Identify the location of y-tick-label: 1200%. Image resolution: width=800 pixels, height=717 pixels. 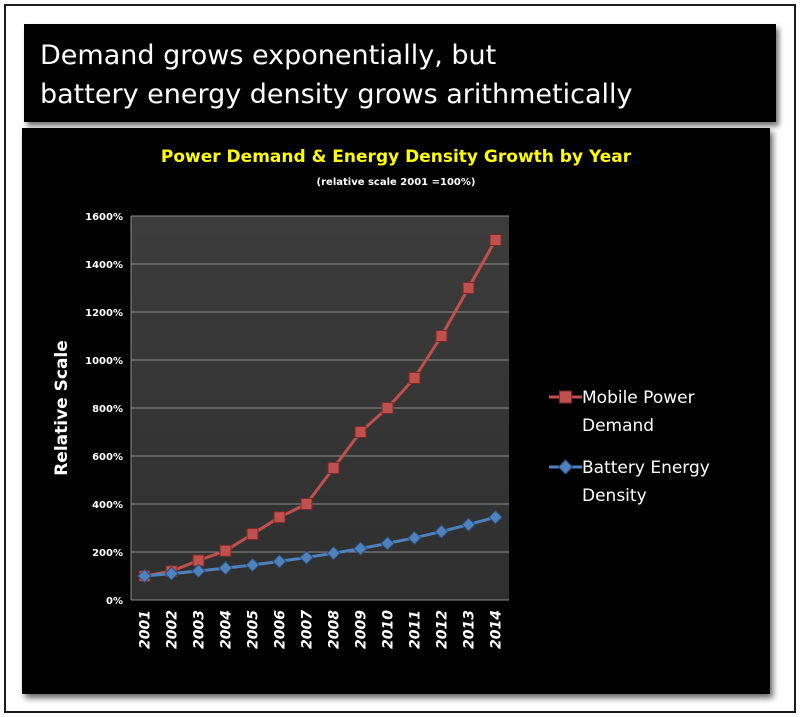
(104, 313).